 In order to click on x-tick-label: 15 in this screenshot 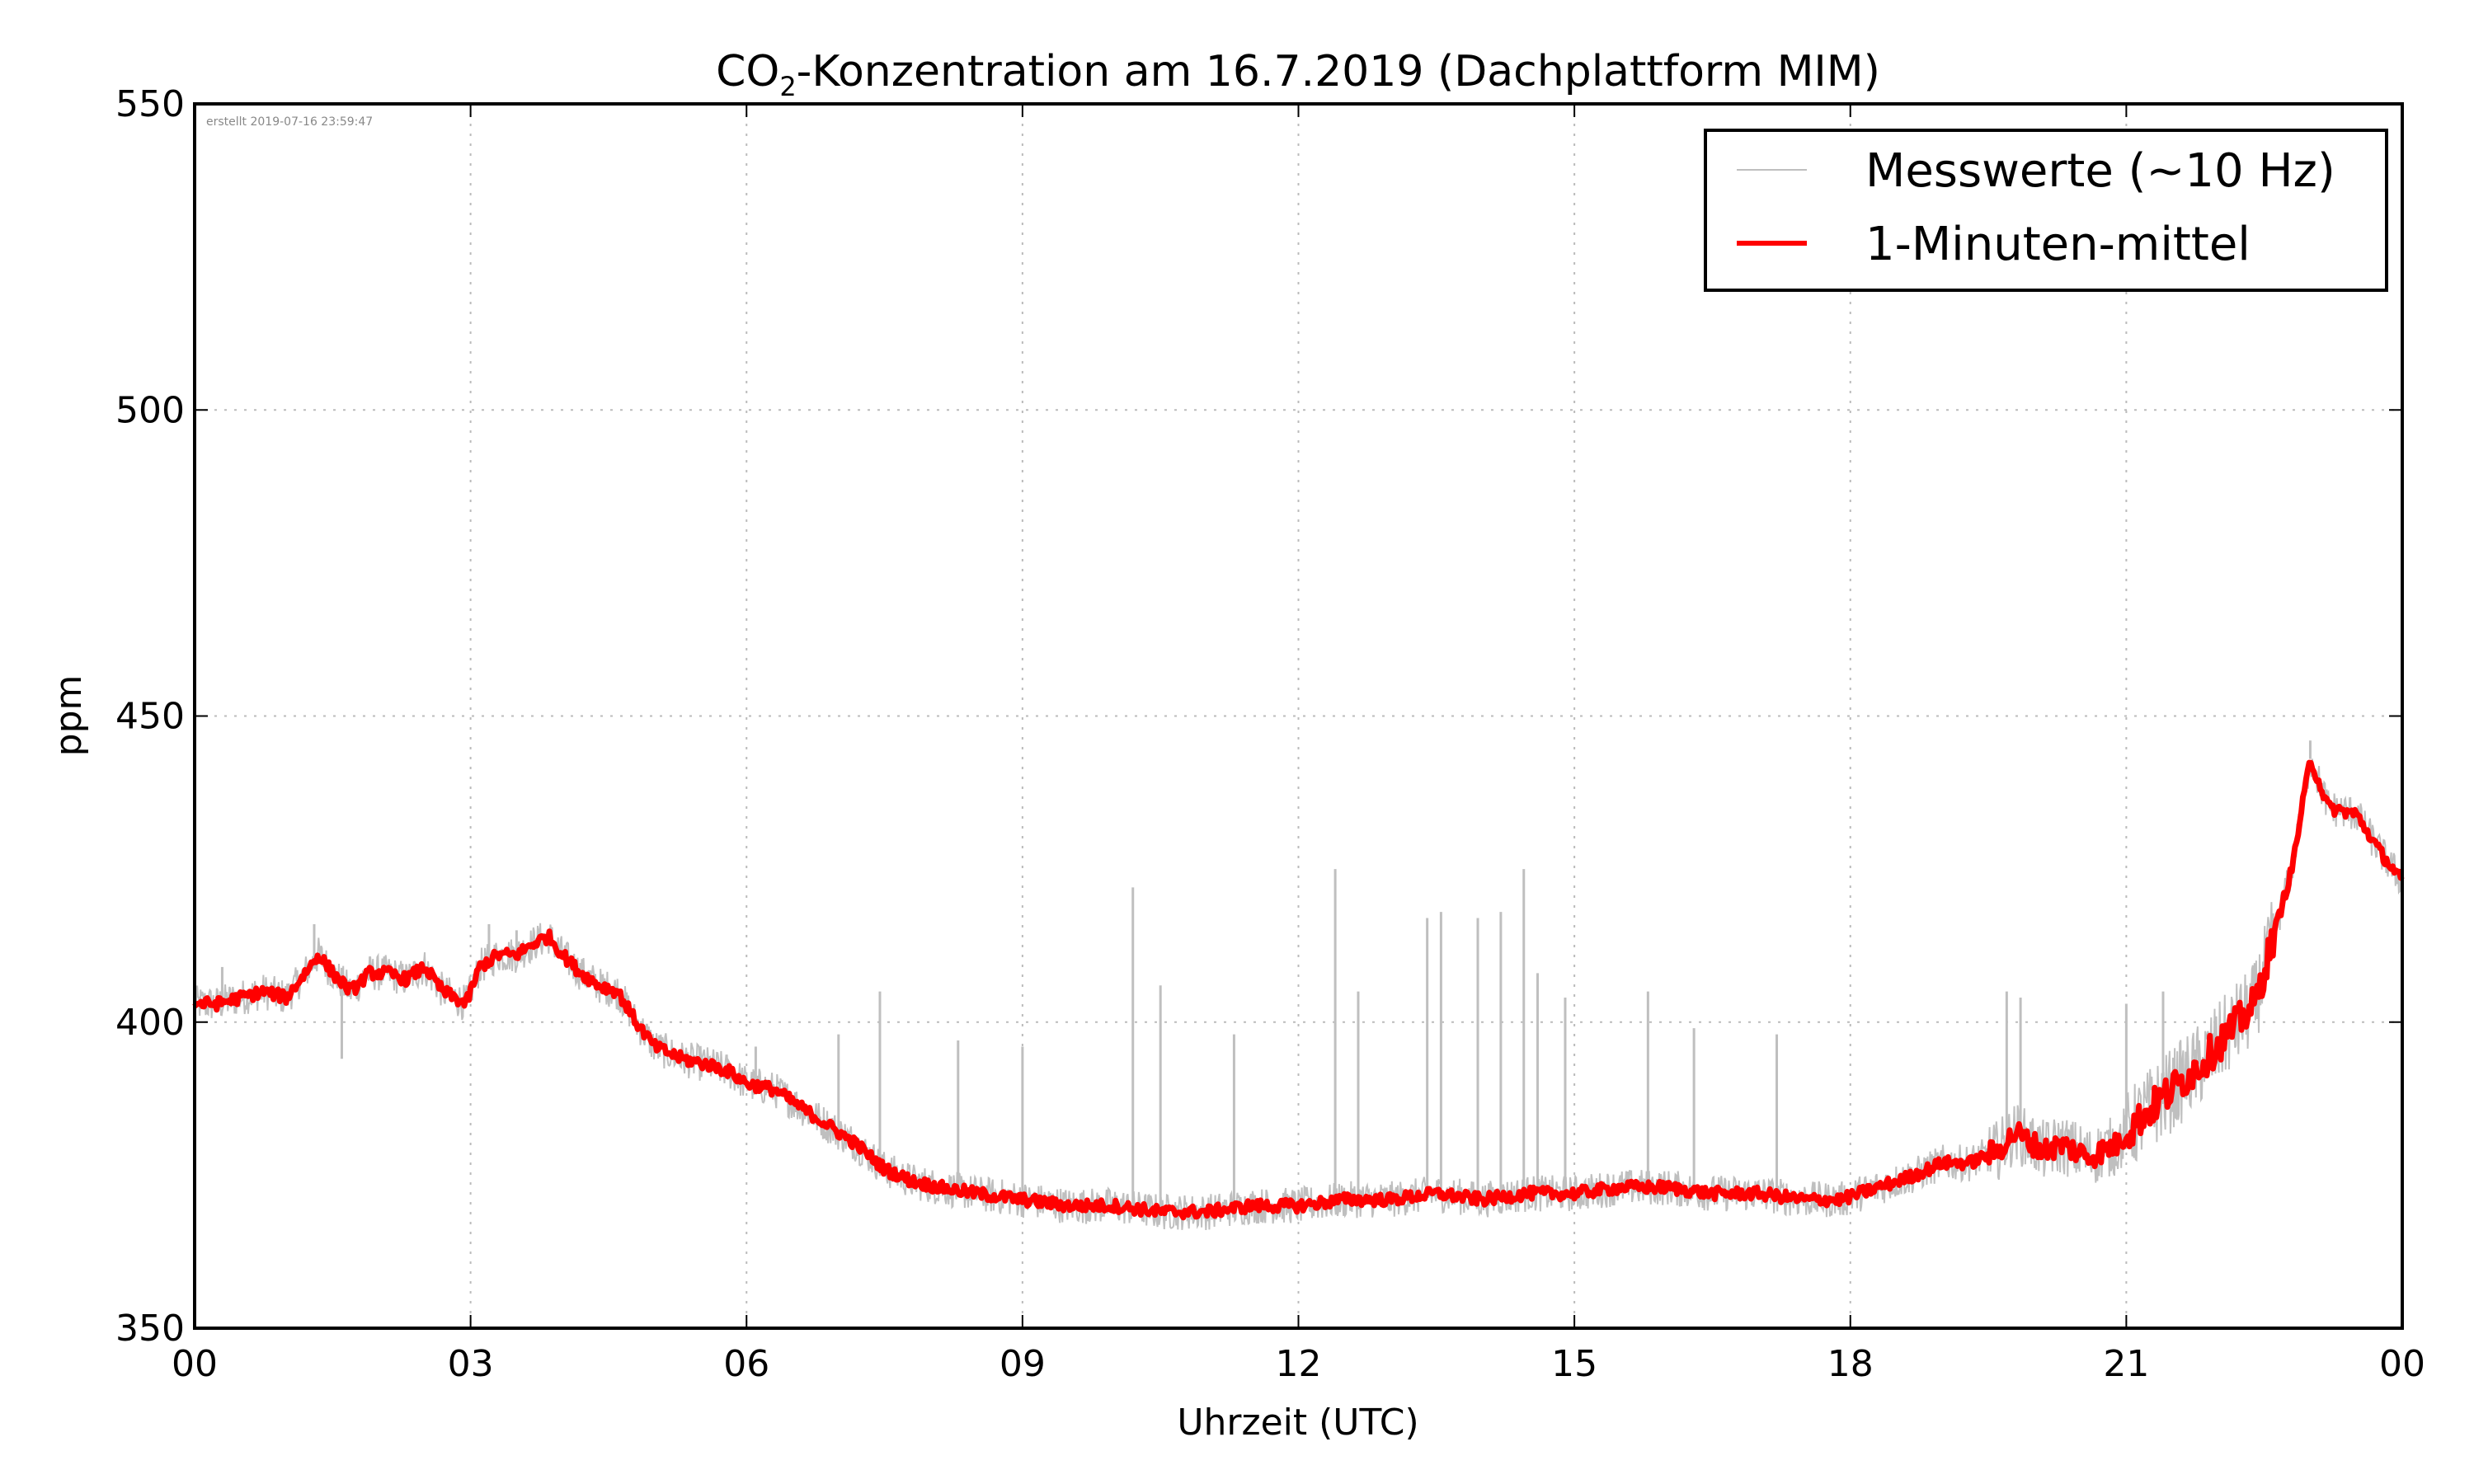, I will do `click(1574, 1364)`.